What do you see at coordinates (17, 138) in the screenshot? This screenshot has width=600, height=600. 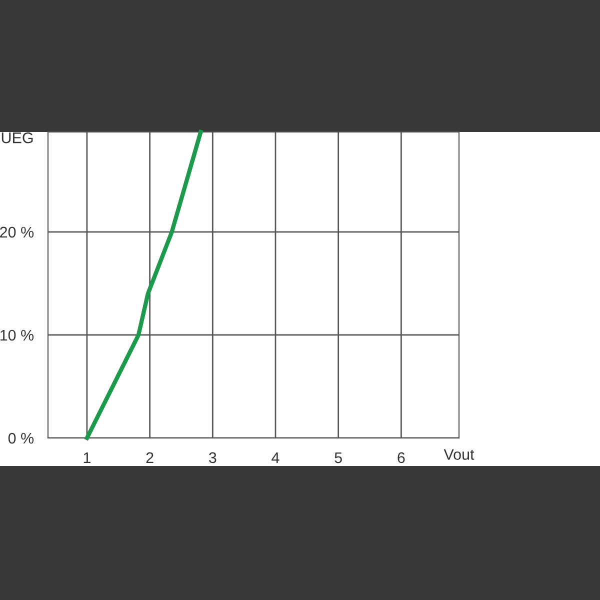 I see `y-axis-title: UEG` at bounding box center [17, 138].